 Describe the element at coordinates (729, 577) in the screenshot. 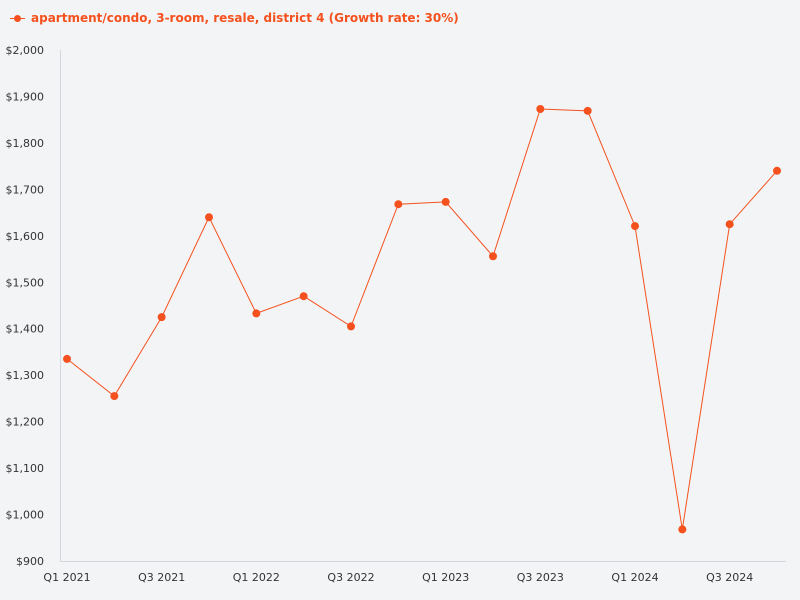

I see `x-tick-label: Q3 2024` at that location.